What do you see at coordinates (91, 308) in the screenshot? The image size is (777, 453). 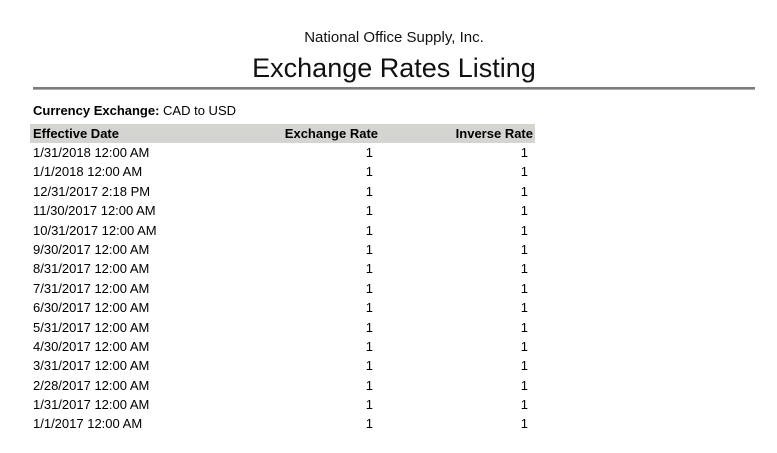 I see `effective-date-cell: 6/30/2017 12:00 AM` at bounding box center [91, 308].